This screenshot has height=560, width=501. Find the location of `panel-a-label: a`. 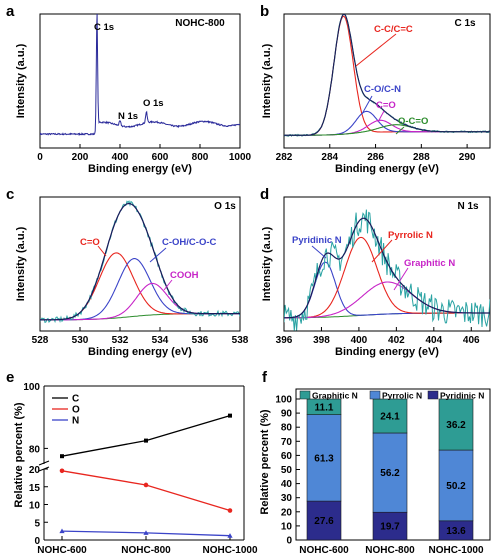

panel-a-label: a is located at coordinates (10, 11).